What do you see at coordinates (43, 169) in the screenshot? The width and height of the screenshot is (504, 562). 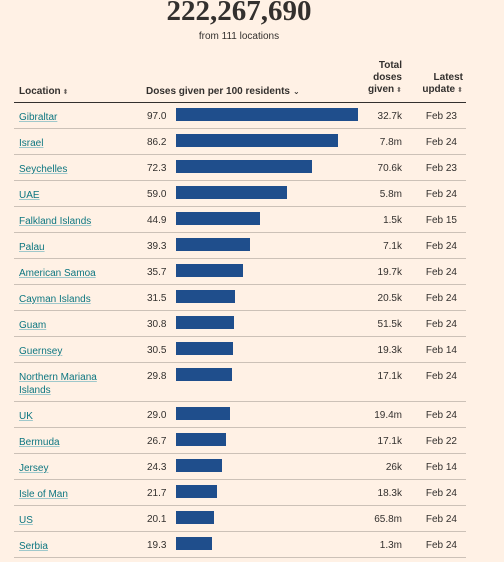 I see `location-link: Seychelles` at bounding box center [43, 169].